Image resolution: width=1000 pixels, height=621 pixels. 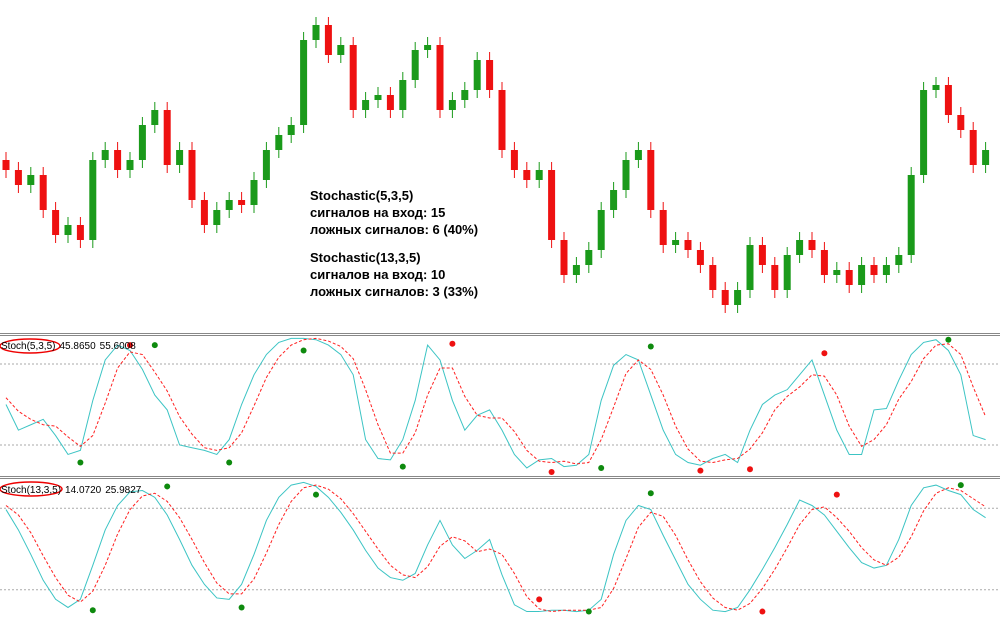 What do you see at coordinates (394, 229) in the screenshot?
I see `annotation: ложных сигналов: 6 (40%)` at bounding box center [394, 229].